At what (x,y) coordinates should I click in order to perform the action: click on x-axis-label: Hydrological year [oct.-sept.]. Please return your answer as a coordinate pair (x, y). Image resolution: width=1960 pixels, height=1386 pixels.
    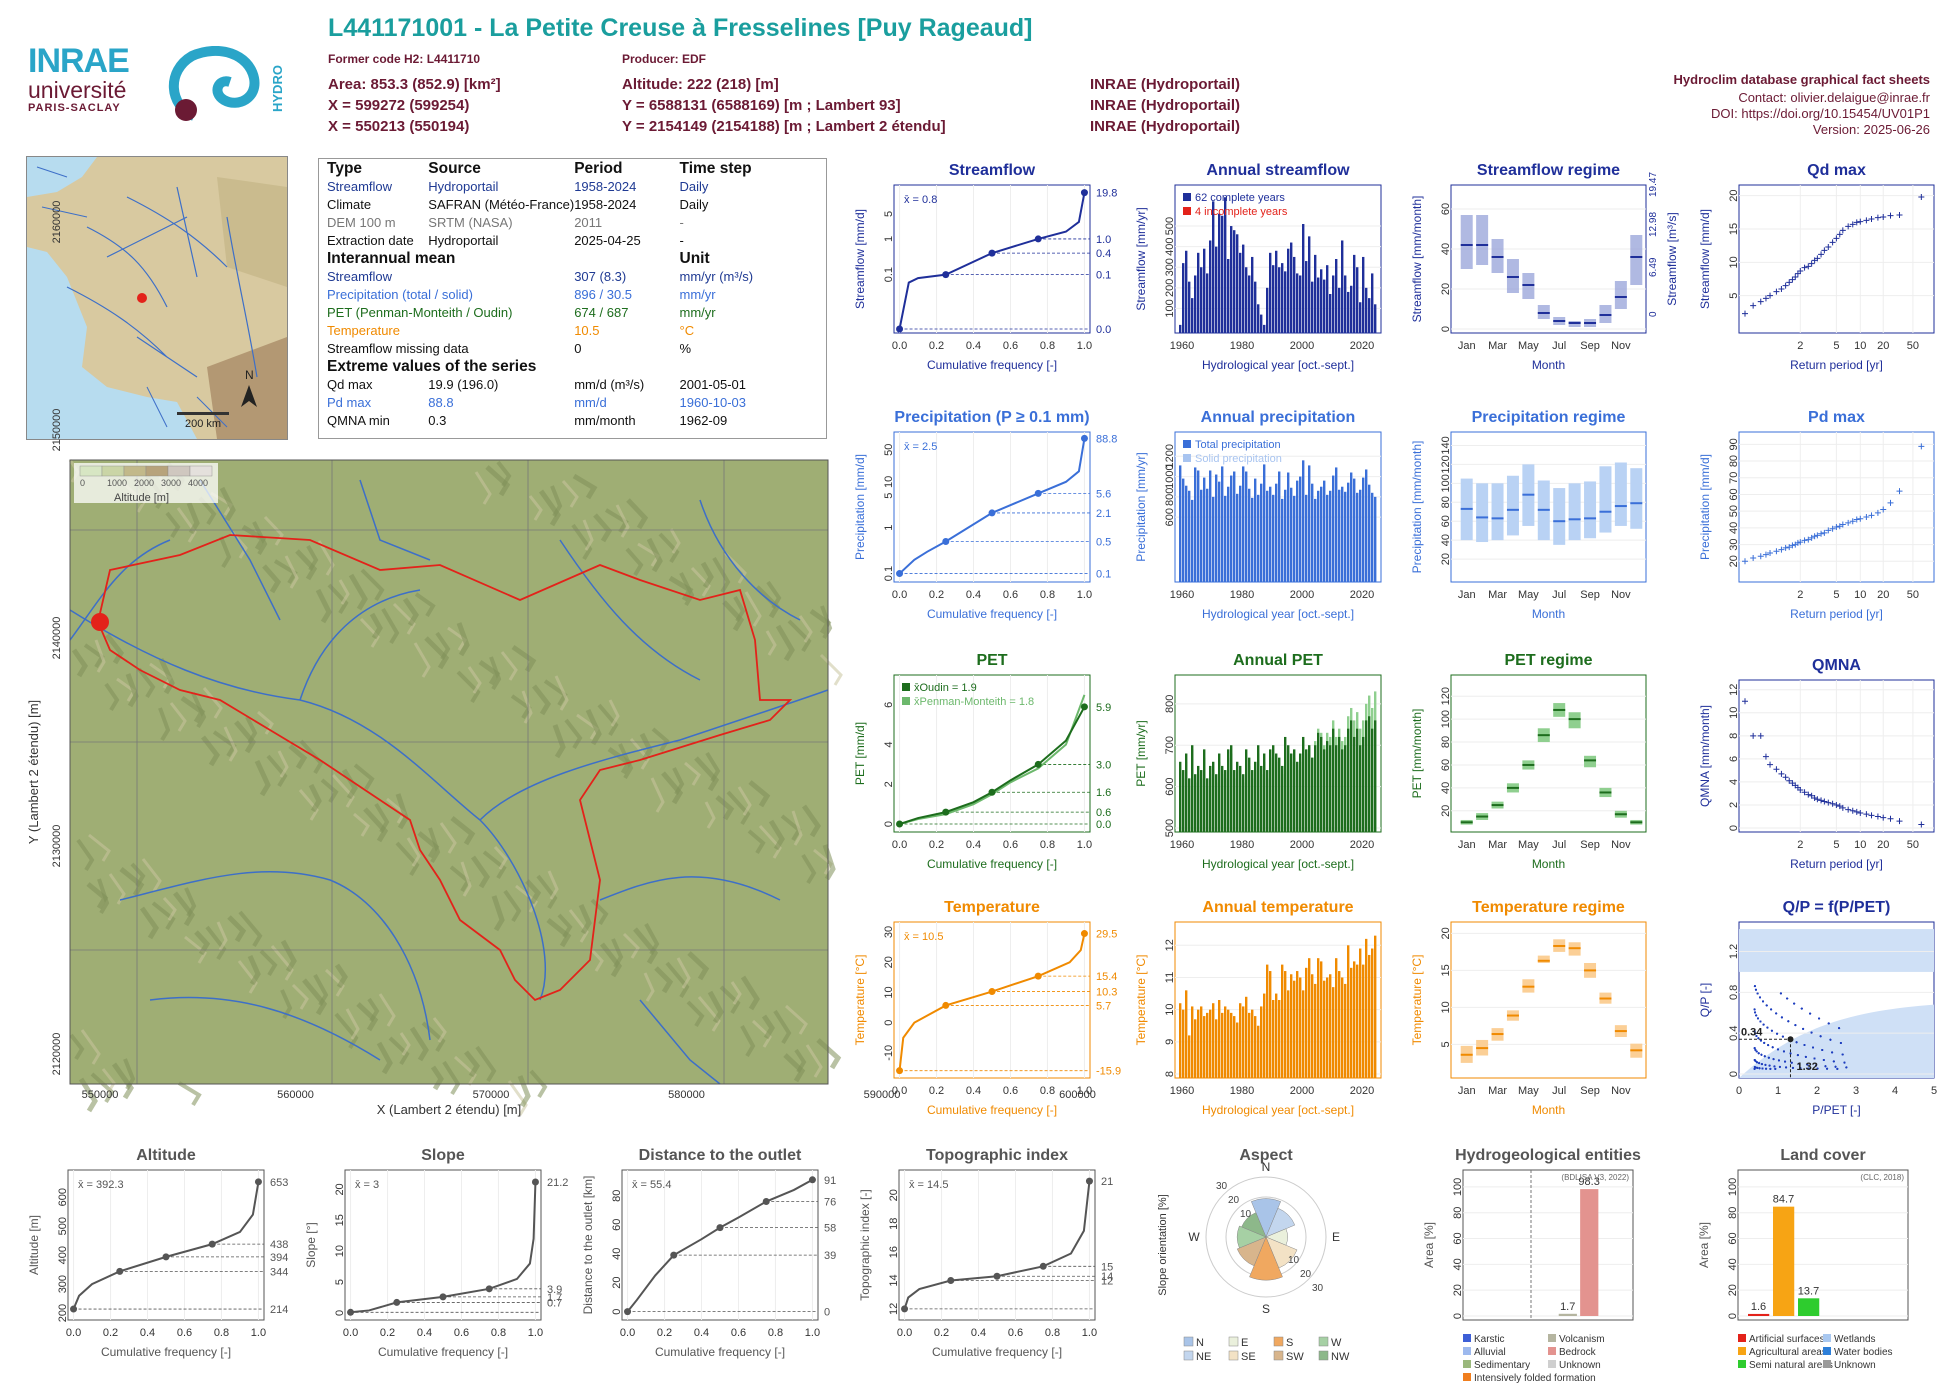
    Looking at the image, I should click on (1278, 365).